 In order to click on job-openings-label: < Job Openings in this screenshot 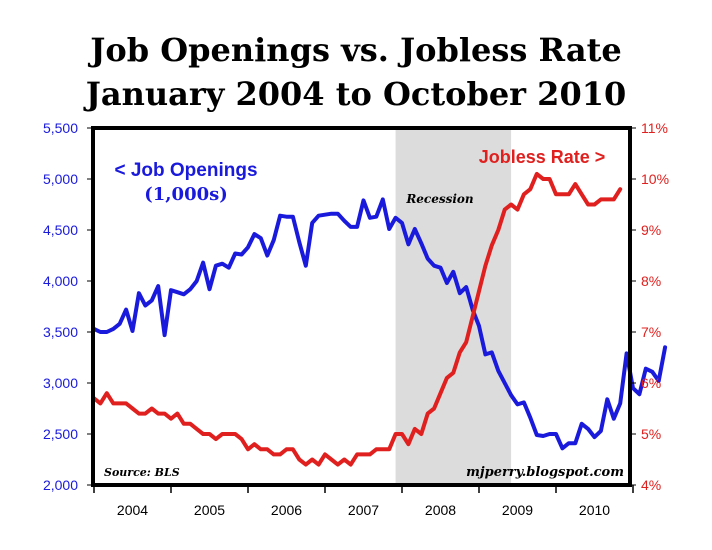, I will do `click(185, 170)`.